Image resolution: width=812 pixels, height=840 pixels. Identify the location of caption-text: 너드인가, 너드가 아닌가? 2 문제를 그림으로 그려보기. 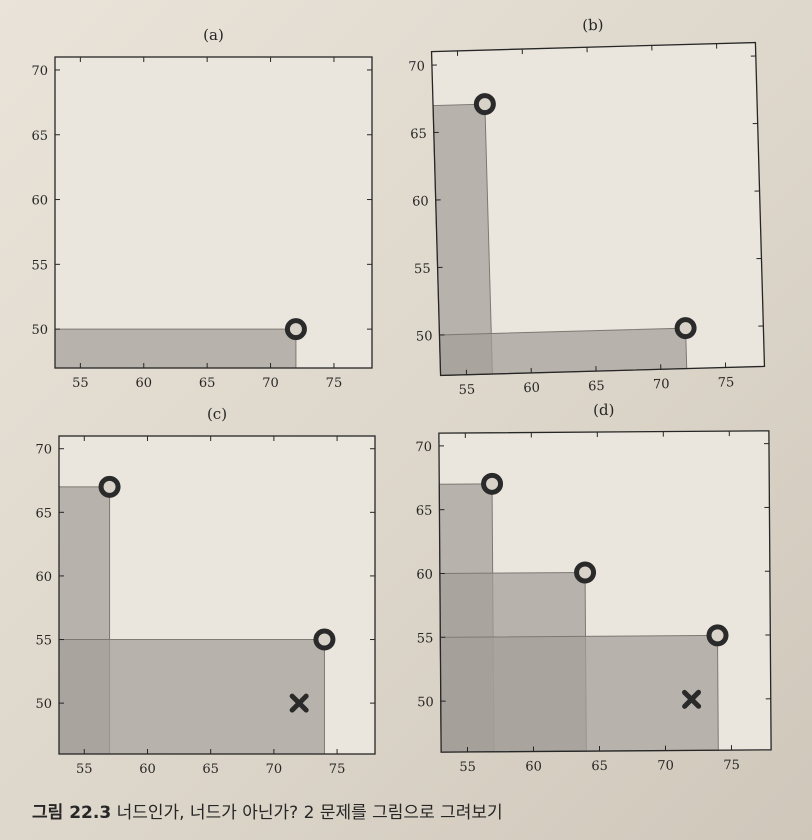
(309, 813).